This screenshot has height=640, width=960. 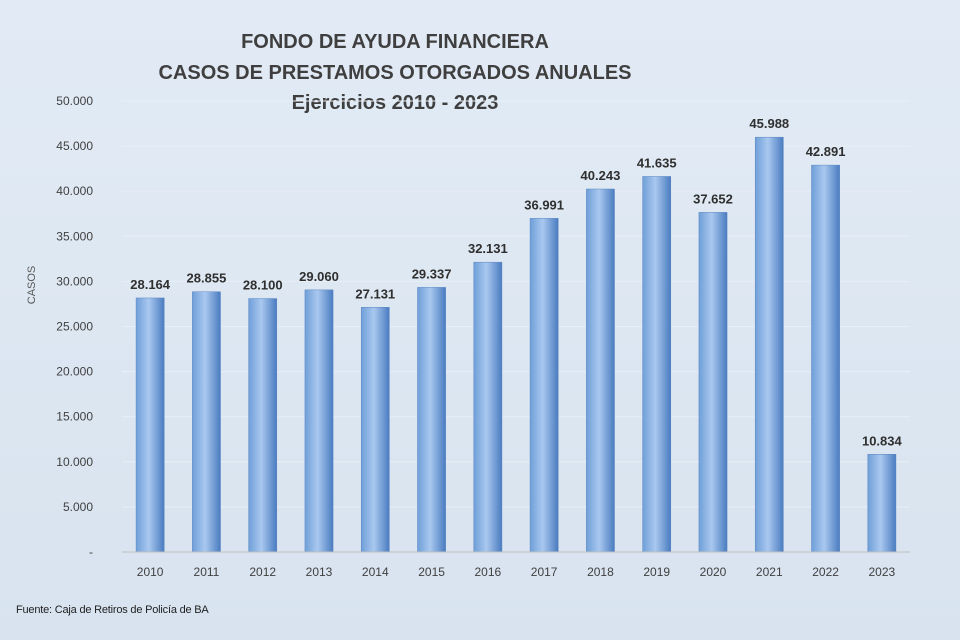 What do you see at coordinates (882, 440) in the screenshot?
I see `value-label-2023: 10.834` at bounding box center [882, 440].